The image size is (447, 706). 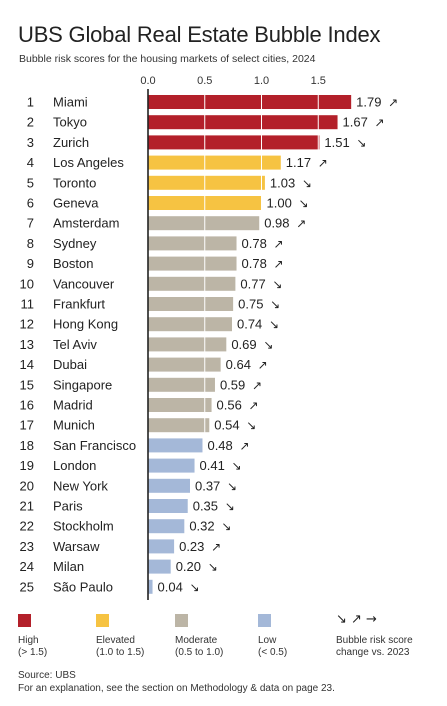 I want to click on rank-label: 25, so click(x=27, y=586).